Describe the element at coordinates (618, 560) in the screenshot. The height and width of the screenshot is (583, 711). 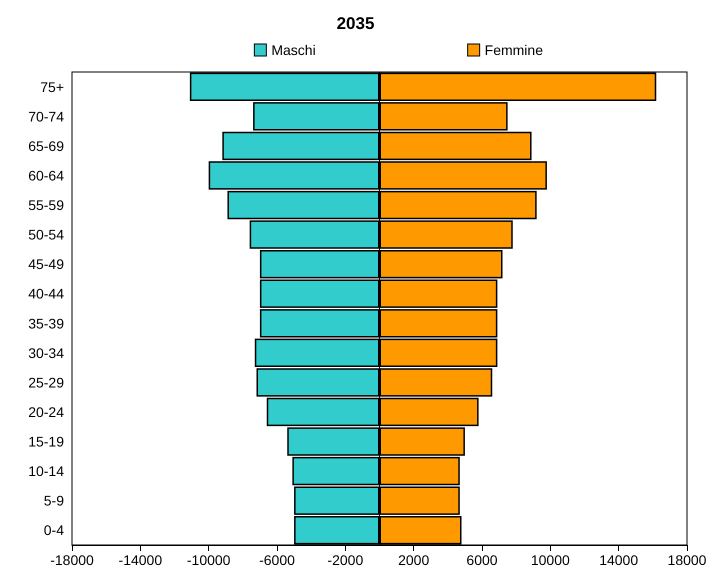
I see `x-tick-label: 14000` at that location.